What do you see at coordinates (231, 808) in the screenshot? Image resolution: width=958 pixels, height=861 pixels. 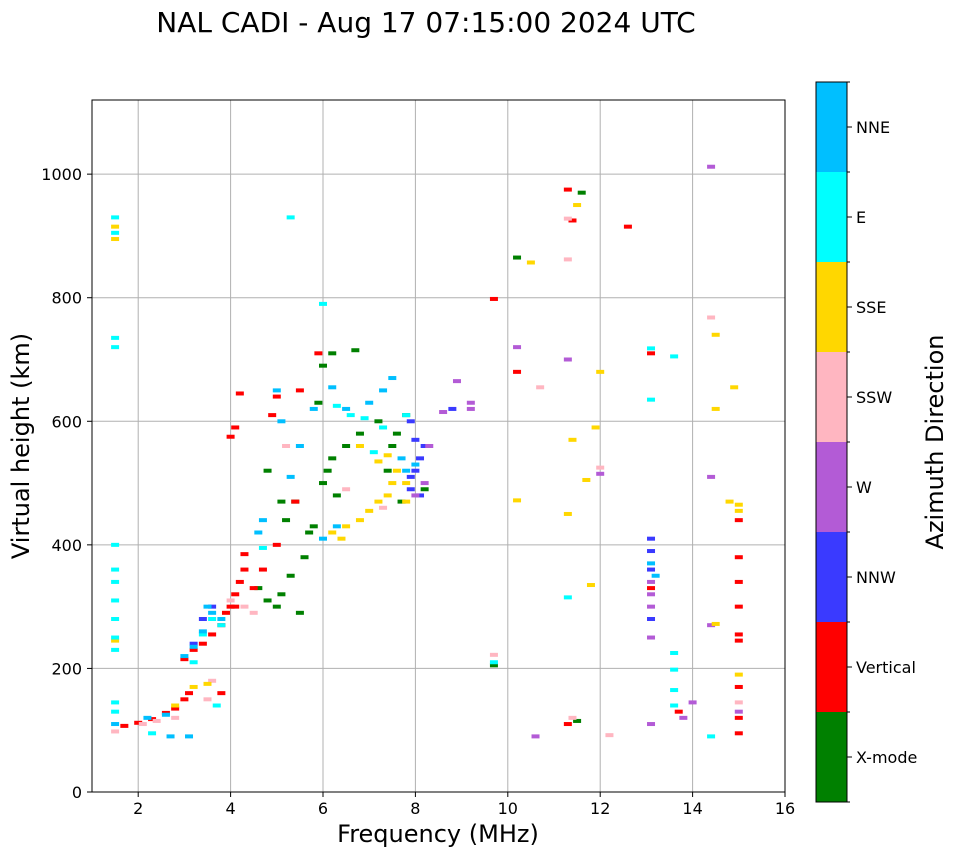 I see `x-tick-label: 4` at bounding box center [231, 808].